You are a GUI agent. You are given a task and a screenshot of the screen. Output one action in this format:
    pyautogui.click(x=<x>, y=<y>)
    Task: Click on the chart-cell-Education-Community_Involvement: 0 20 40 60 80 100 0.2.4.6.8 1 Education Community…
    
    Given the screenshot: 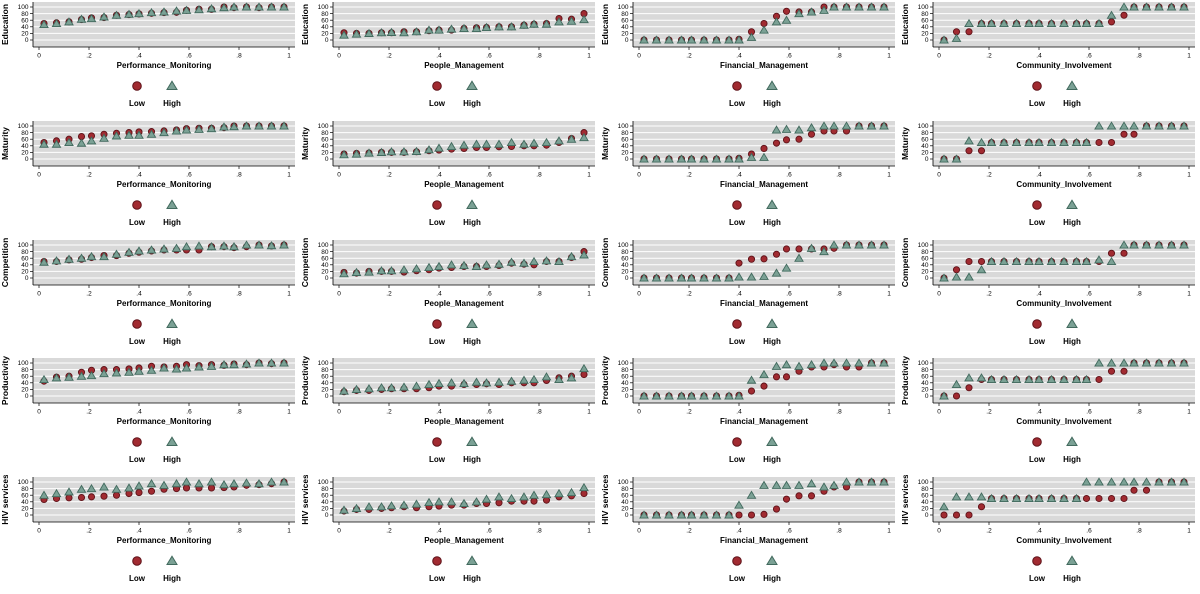 What is the action you would take?
    pyautogui.click(x=1050, y=59)
    